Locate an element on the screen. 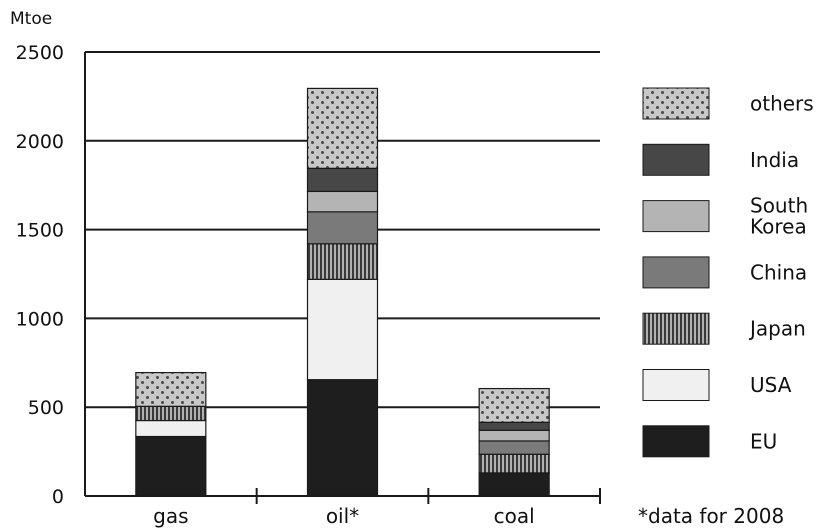  bar-segment-coal-india is located at coordinates (514, 426).